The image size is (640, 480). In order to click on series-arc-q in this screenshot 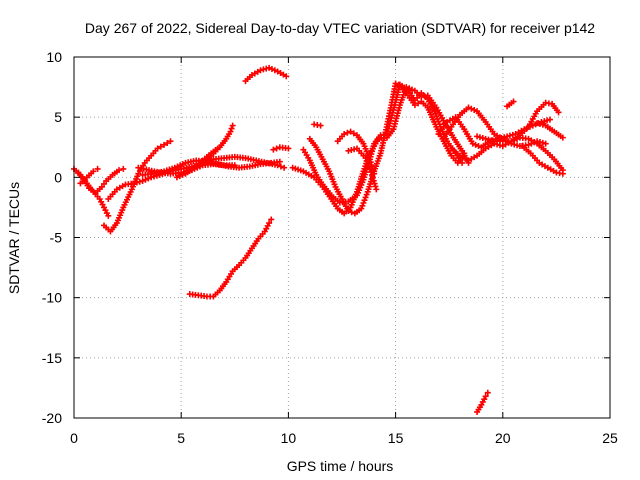, I will do `click(356, 152)`.